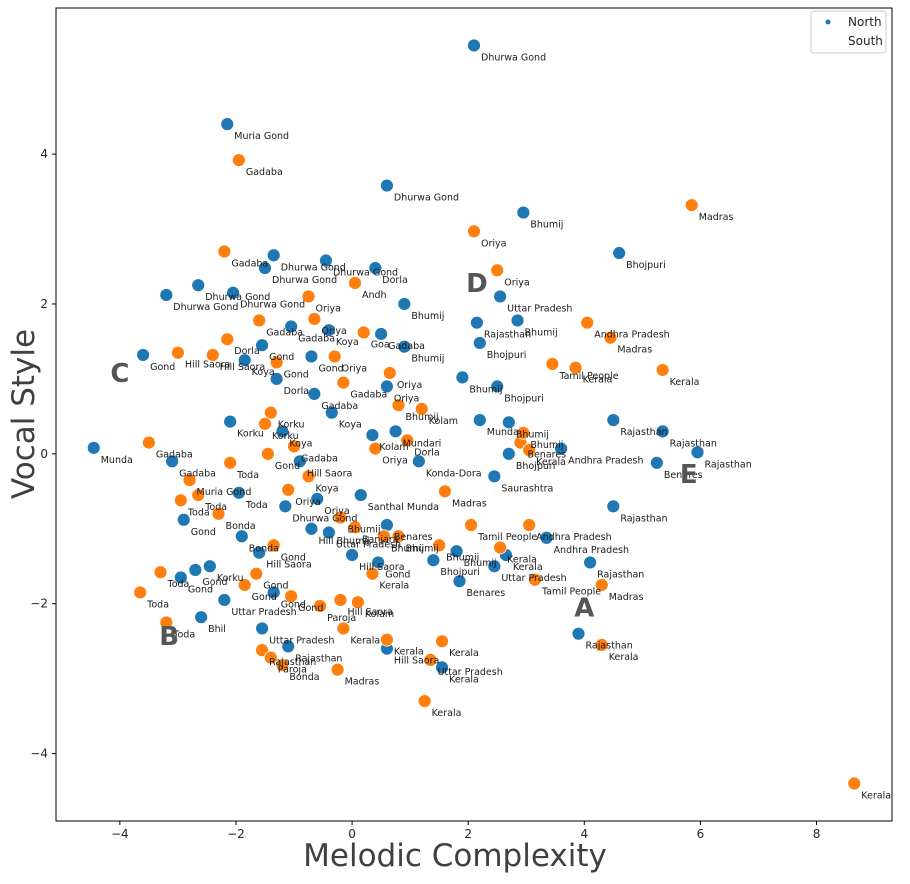  Describe the element at coordinates (381, 567) in the screenshot. I see `point-label: Hill Saora` at that location.